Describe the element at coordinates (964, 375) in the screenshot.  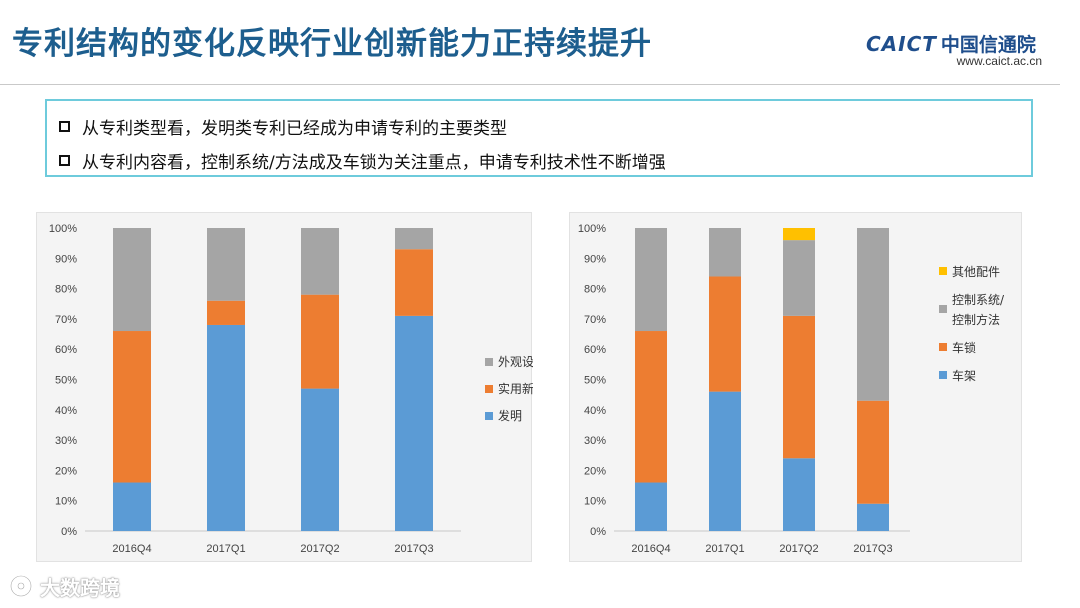
I see `legend-label: 车架` at that location.